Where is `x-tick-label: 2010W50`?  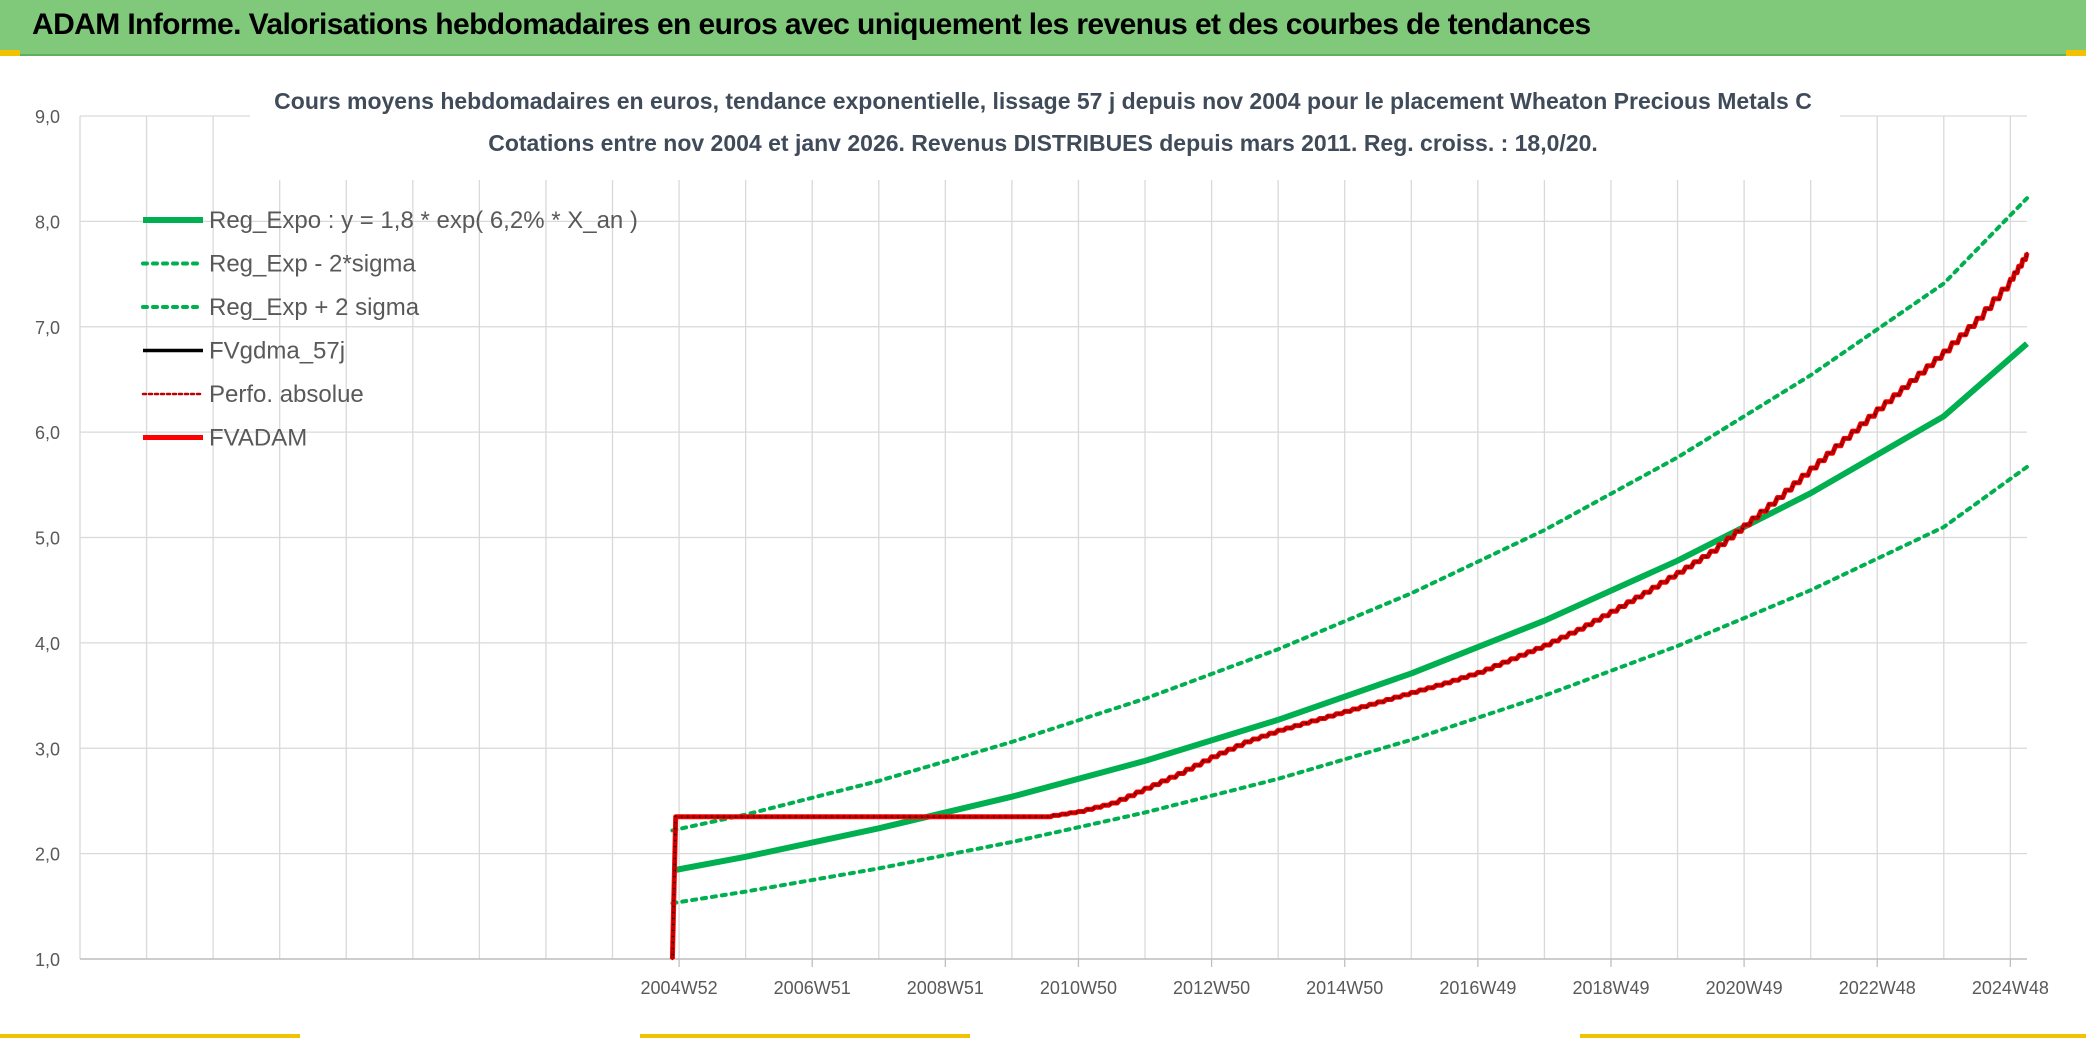 x-tick-label: 2010W50 is located at coordinates (1078, 988).